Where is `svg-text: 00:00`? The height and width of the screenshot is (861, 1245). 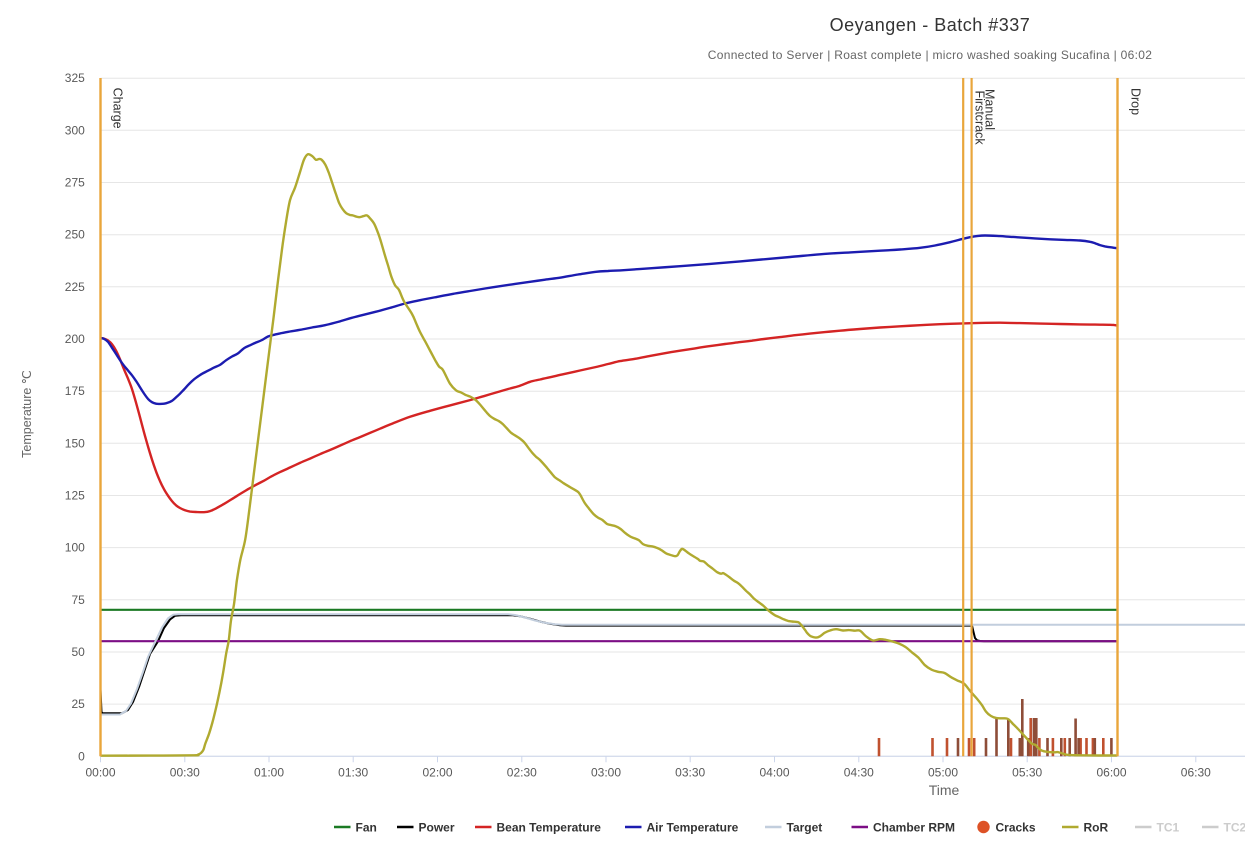 svg-text: 00:00 is located at coordinates (100, 773).